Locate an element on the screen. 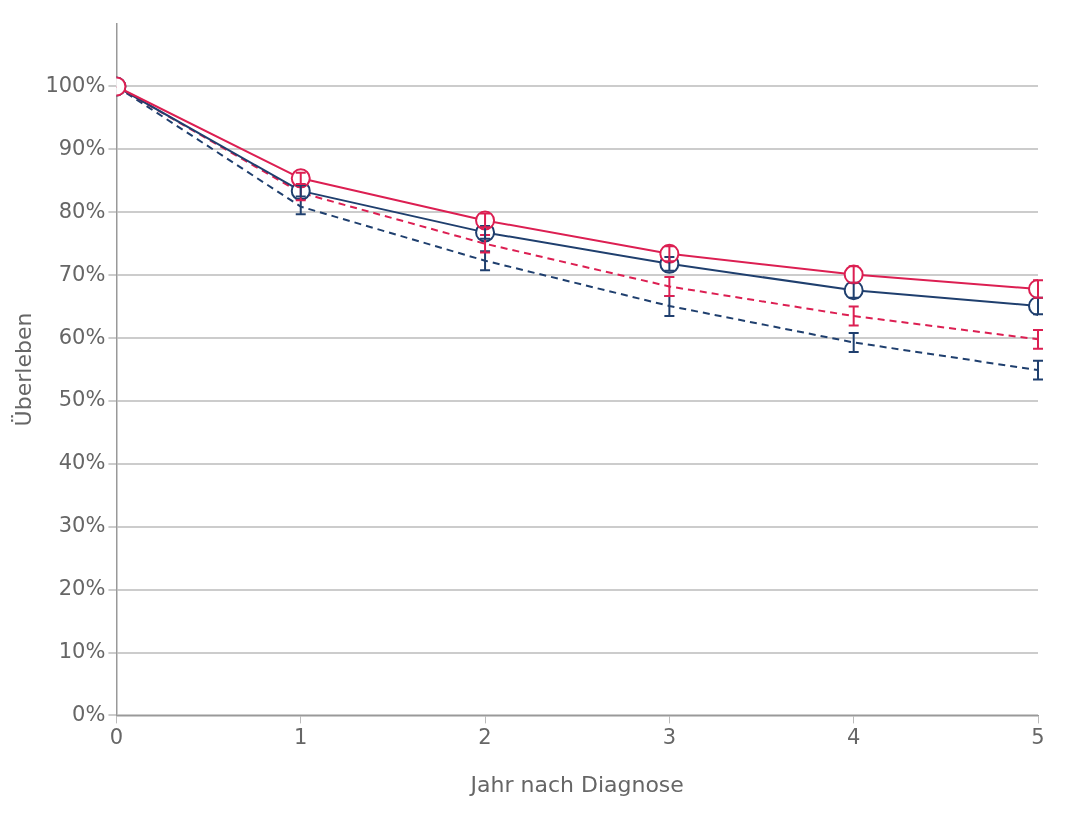 The height and width of the screenshot is (813, 1072). x-tick-label: 1 is located at coordinates (301, 737).